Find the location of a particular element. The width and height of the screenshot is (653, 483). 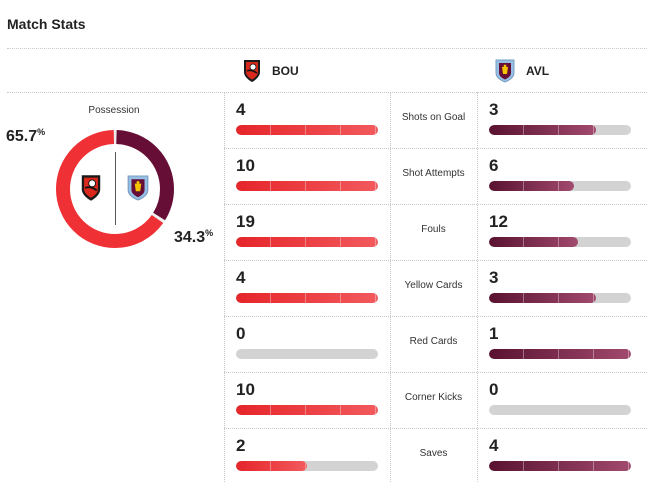

home-possession-value: 65.7% is located at coordinates (26, 136).